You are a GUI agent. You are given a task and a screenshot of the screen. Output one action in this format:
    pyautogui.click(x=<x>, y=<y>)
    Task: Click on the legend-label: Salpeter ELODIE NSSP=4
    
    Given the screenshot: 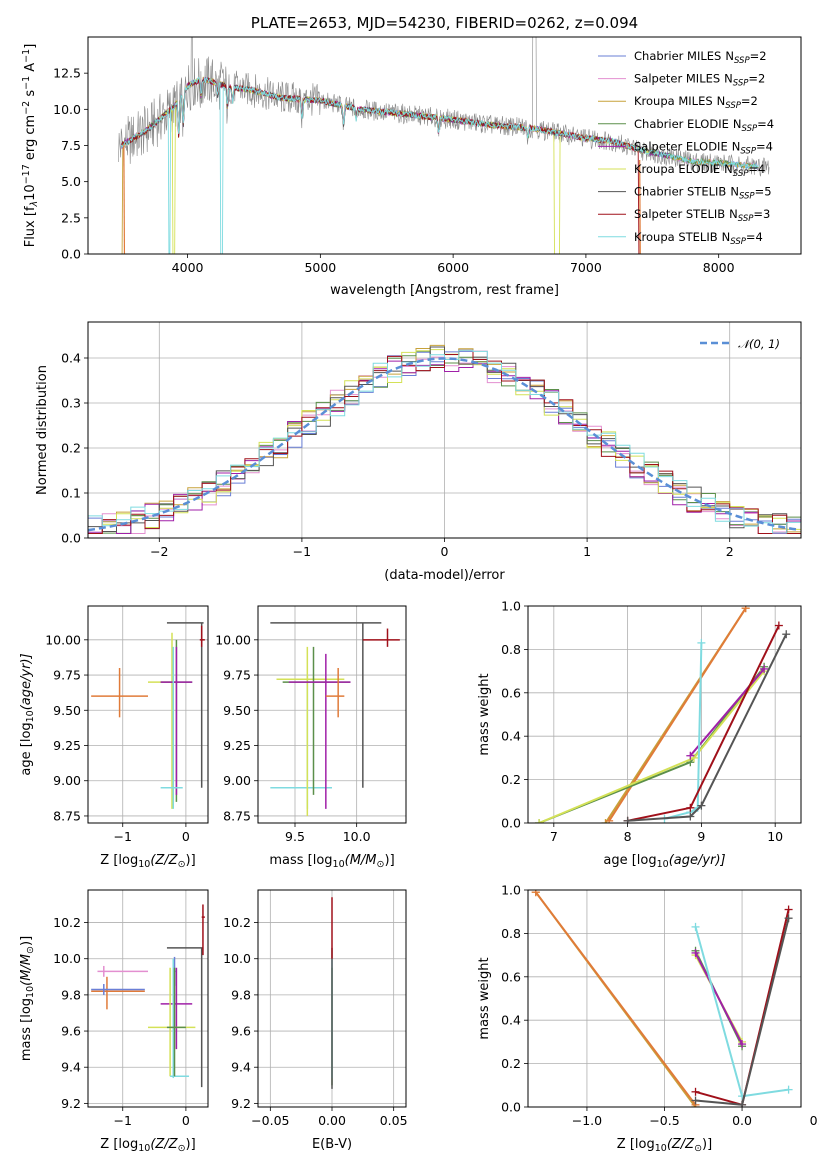 What is the action you would take?
    pyautogui.click(x=703, y=147)
    